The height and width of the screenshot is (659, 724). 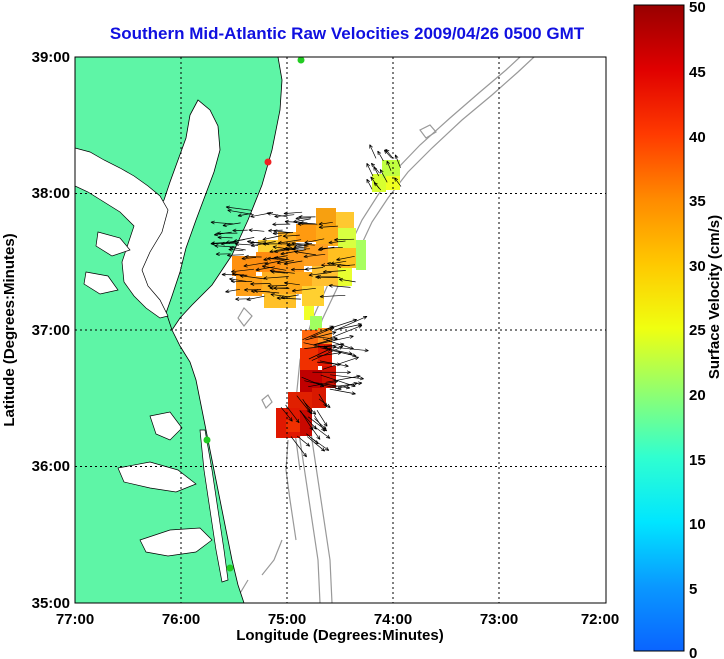 What do you see at coordinates (697, 524) in the screenshot?
I see `colorbar-tick-label: 10` at bounding box center [697, 524].